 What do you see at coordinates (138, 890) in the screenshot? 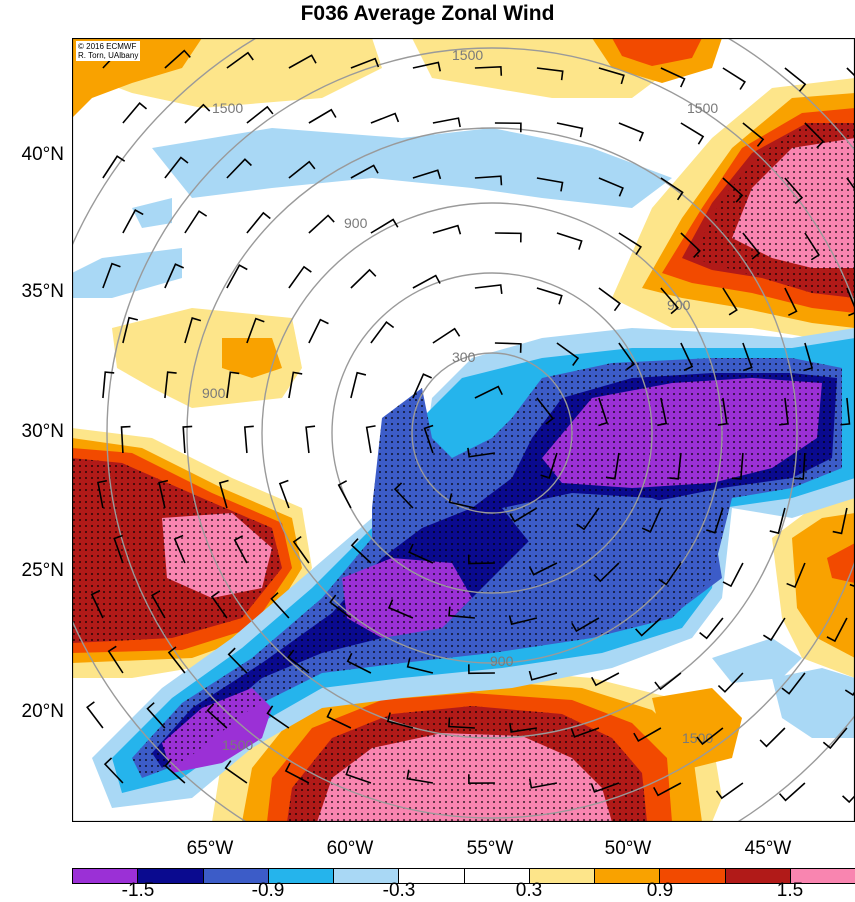
I see `colorbar-label-neg1-5: -1.5` at bounding box center [138, 890].